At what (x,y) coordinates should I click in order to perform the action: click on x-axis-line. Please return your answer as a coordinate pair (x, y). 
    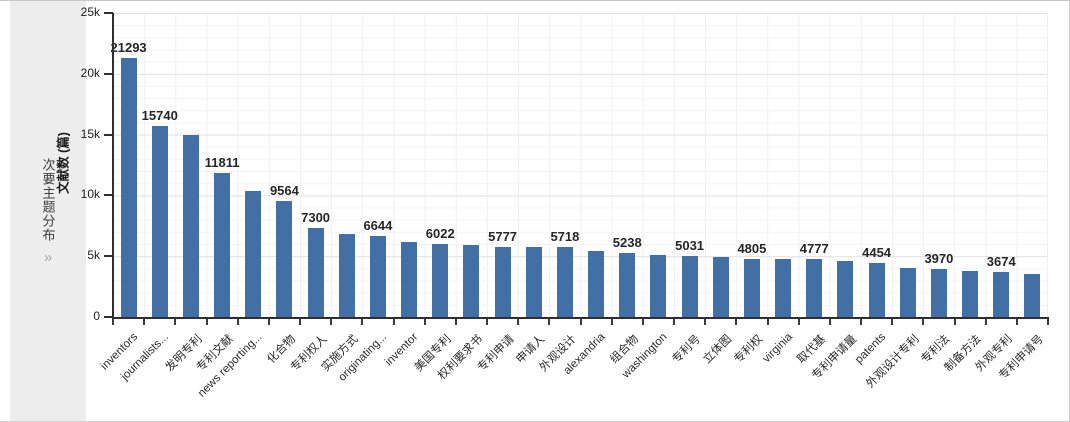
    Looking at the image, I should click on (580, 318).